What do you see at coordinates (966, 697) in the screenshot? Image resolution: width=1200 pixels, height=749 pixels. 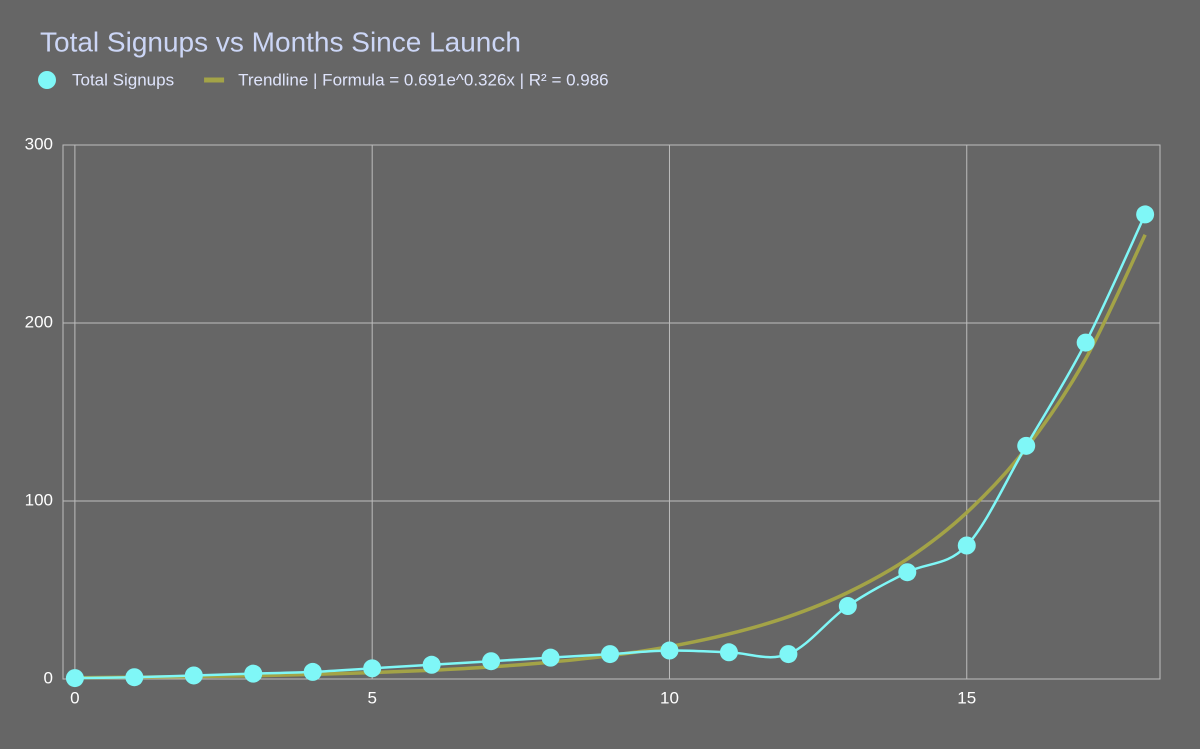 I see `x-tick-label: 15` at bounding box center [966, 697].